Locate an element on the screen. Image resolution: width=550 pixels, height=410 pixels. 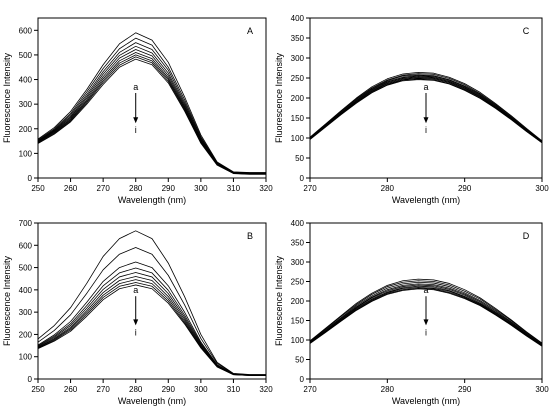
x-tick-label: 250 is located at coordinates (38, 389).